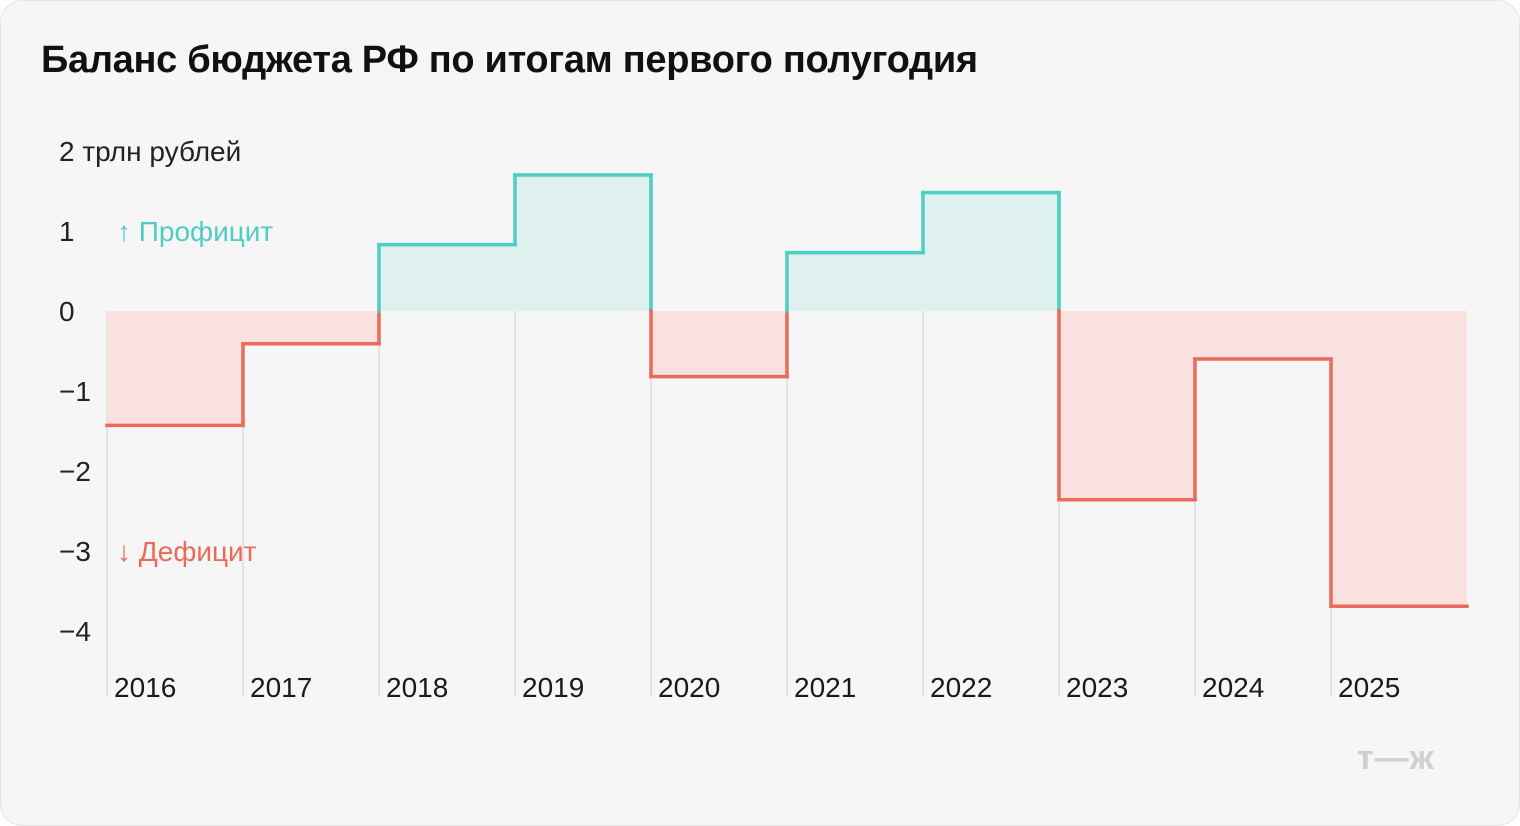  I want to click on xtick-label: 2019, so click(553, 687).